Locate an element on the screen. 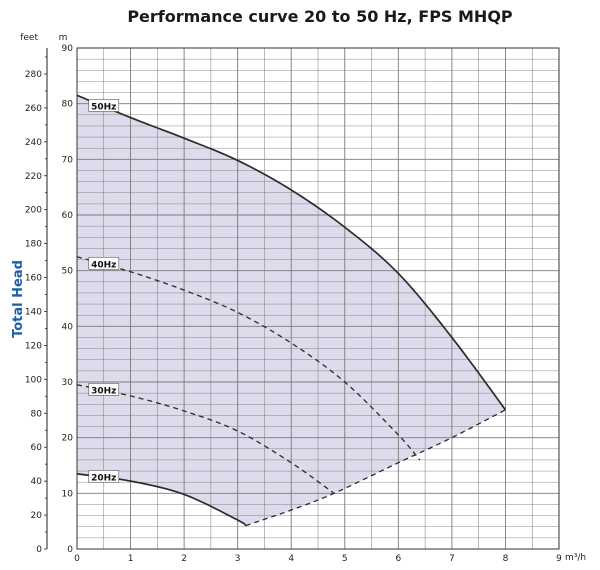  meter-tick-label: 40 is located at coordinates (68, 327).